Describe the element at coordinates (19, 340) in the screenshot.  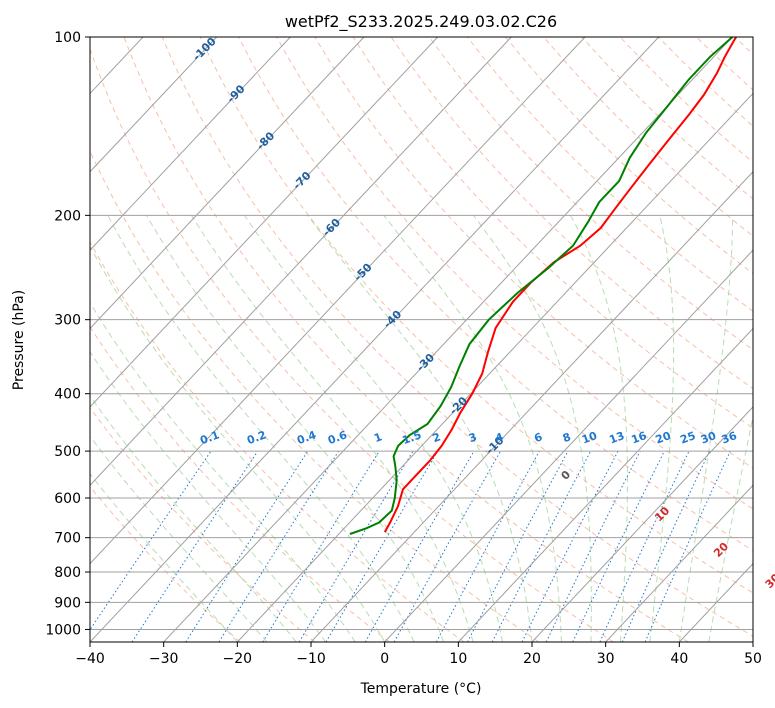
I see `y-axis-label: Pressure (hPa)` at that location.